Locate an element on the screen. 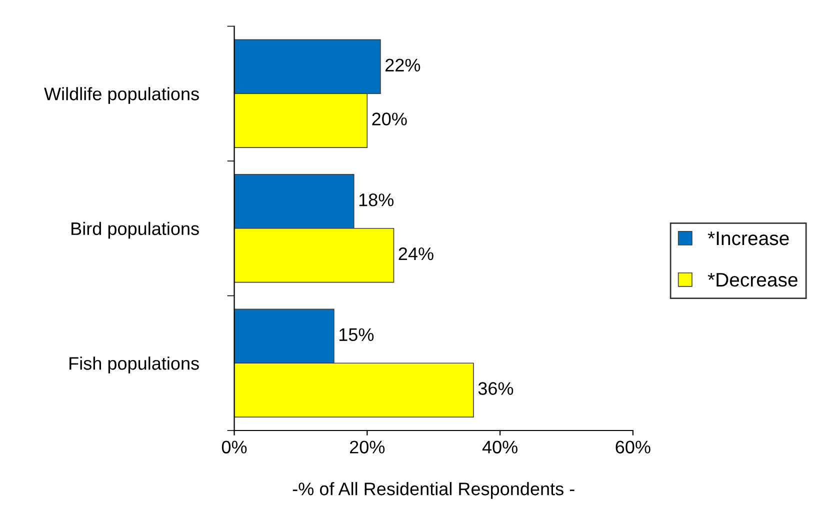  legend-label: *Decrease is located at coordinates (753, 280).